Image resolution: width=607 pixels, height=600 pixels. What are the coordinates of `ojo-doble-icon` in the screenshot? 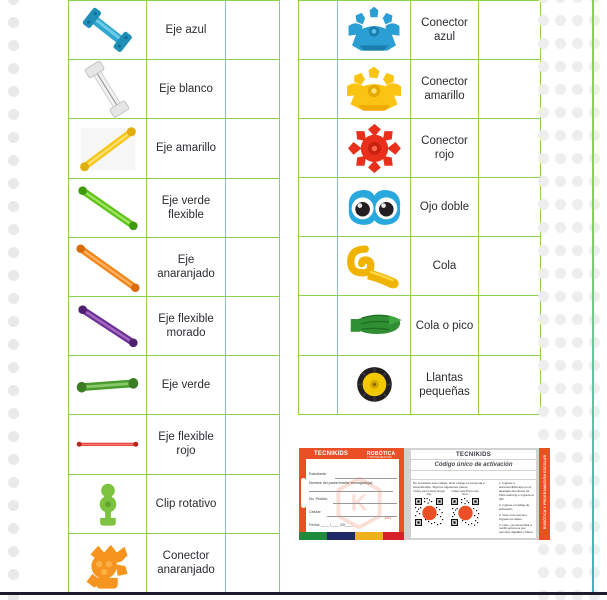 It's located at (374, 207).